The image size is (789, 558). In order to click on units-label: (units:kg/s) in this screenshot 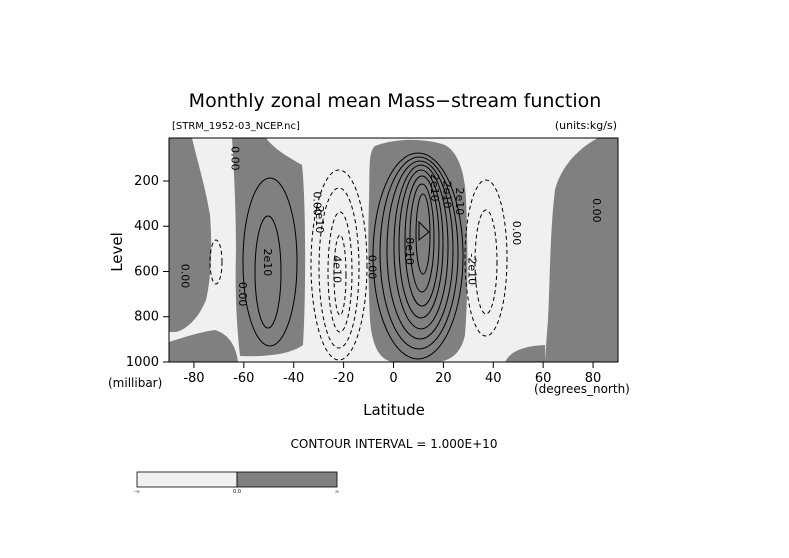, I will do `click(586, 125)`.